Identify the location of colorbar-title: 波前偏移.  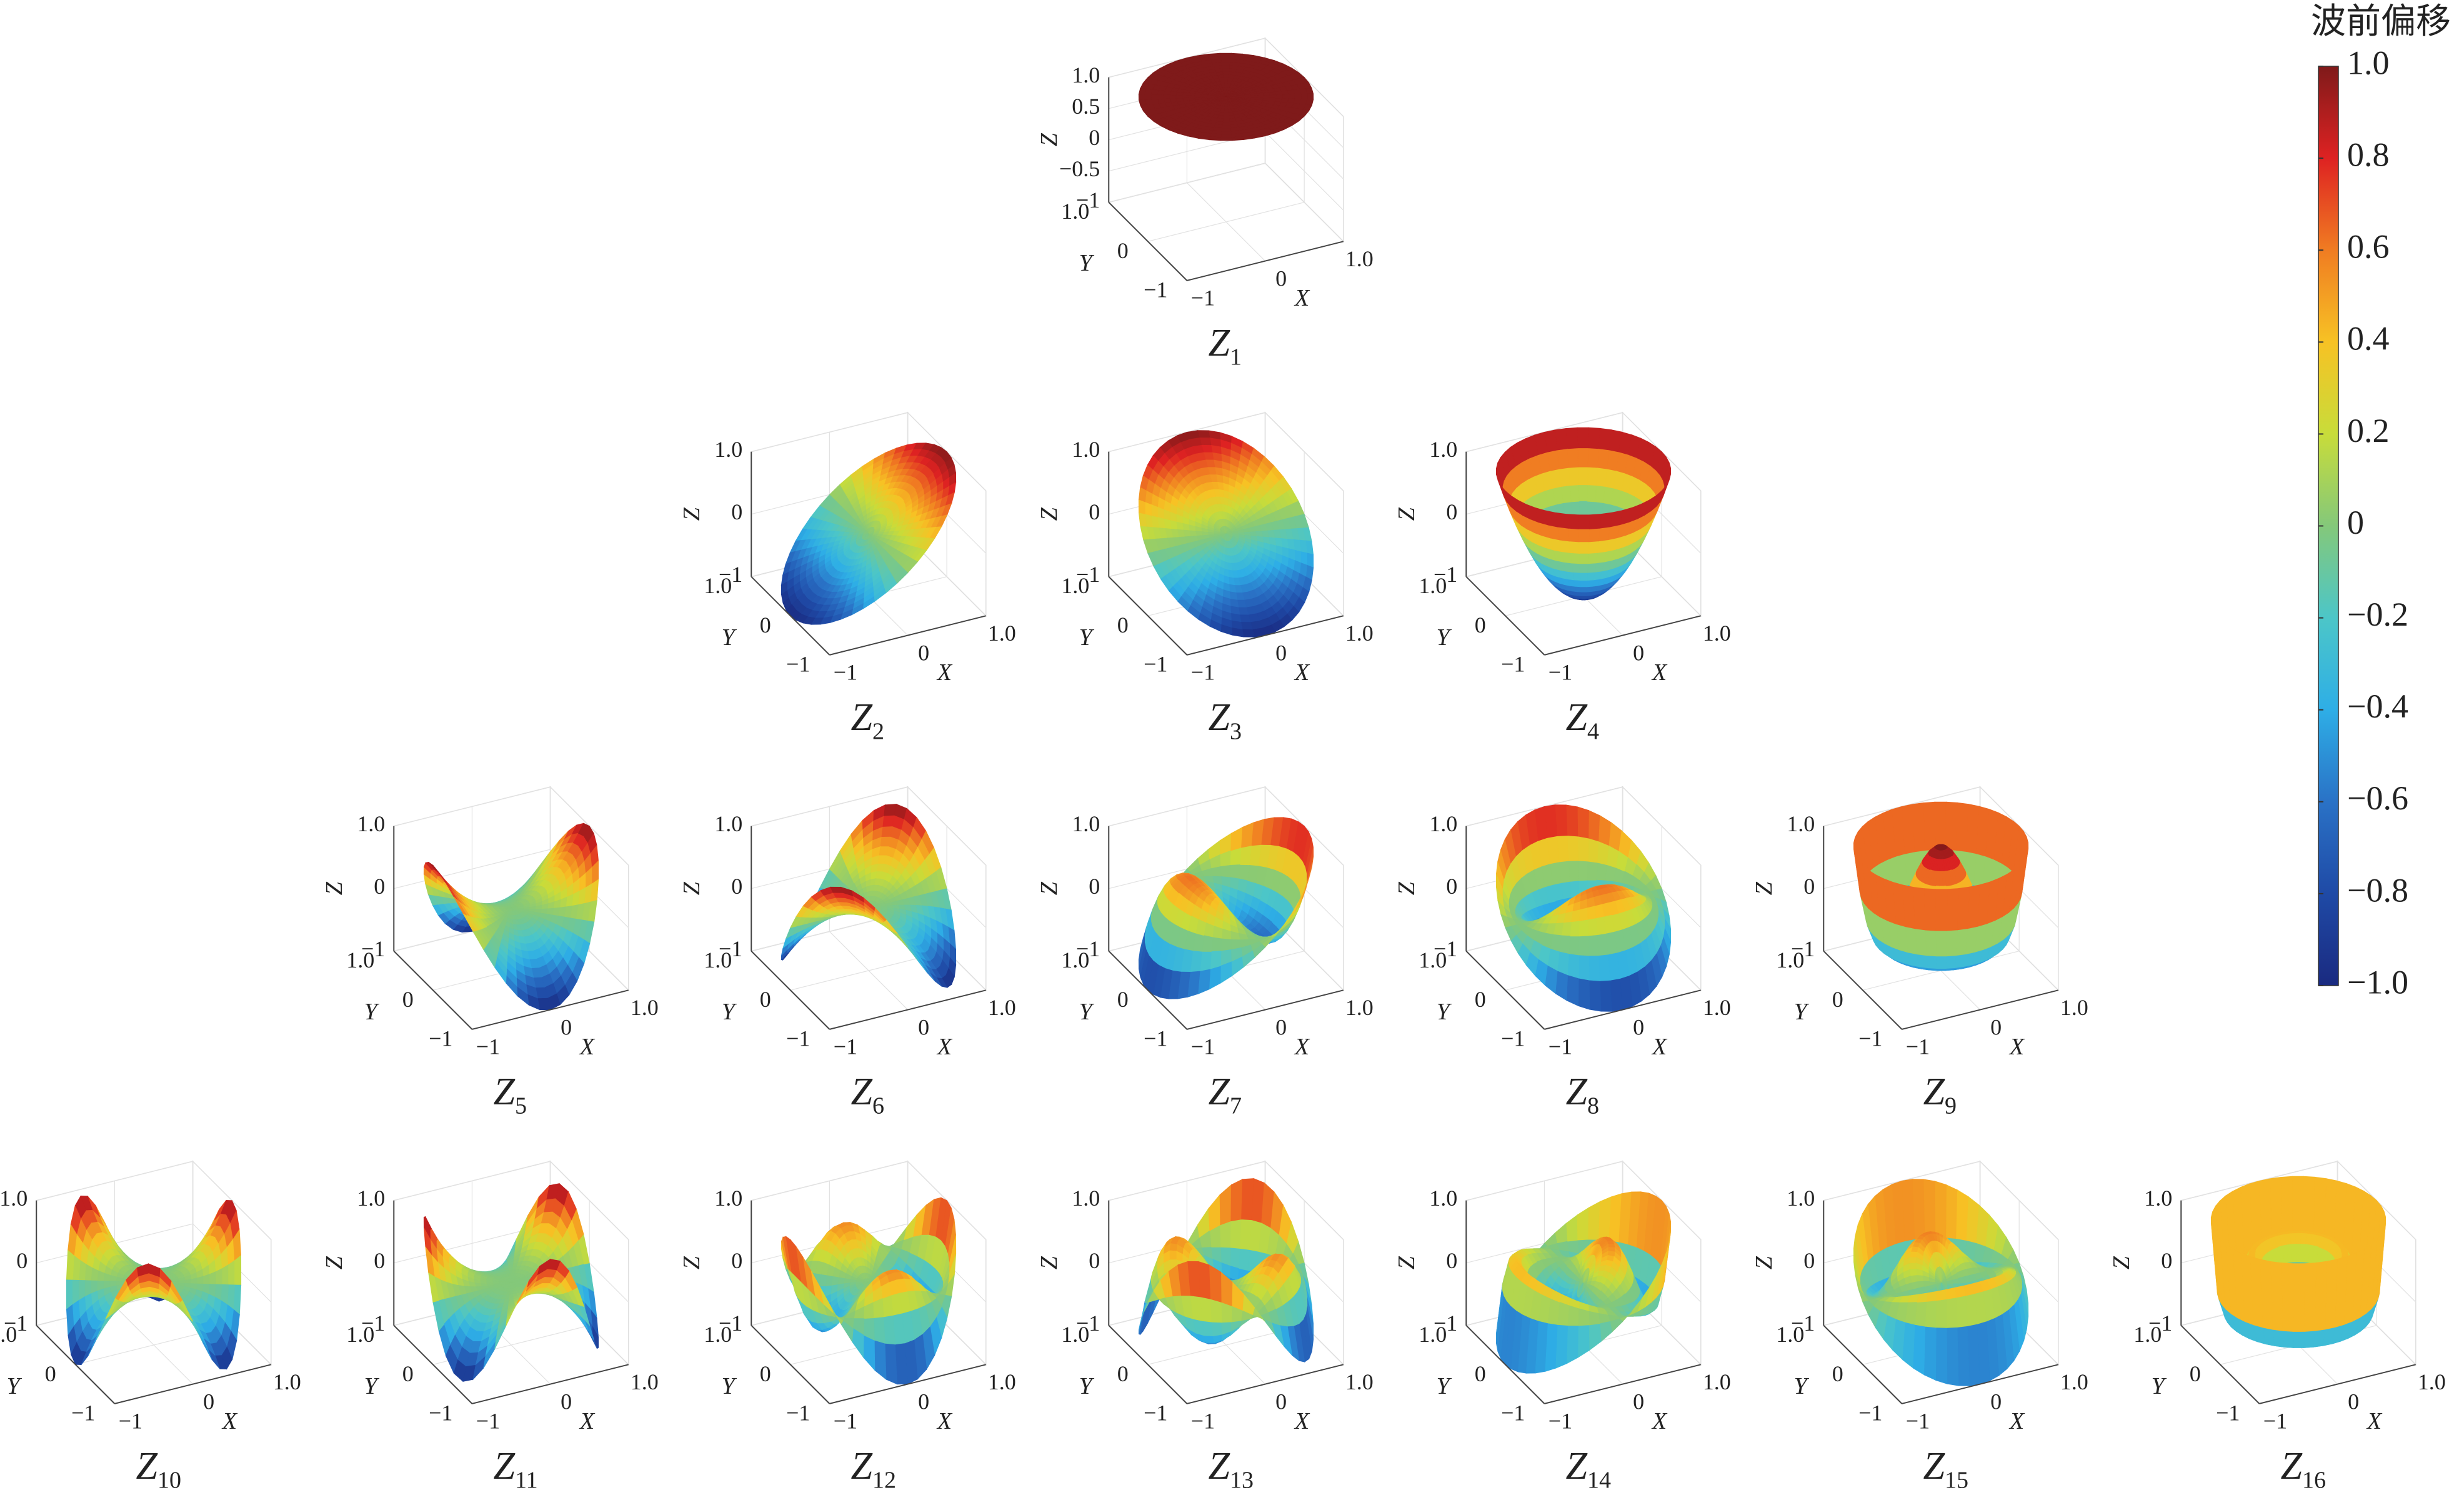
(2381, 21).